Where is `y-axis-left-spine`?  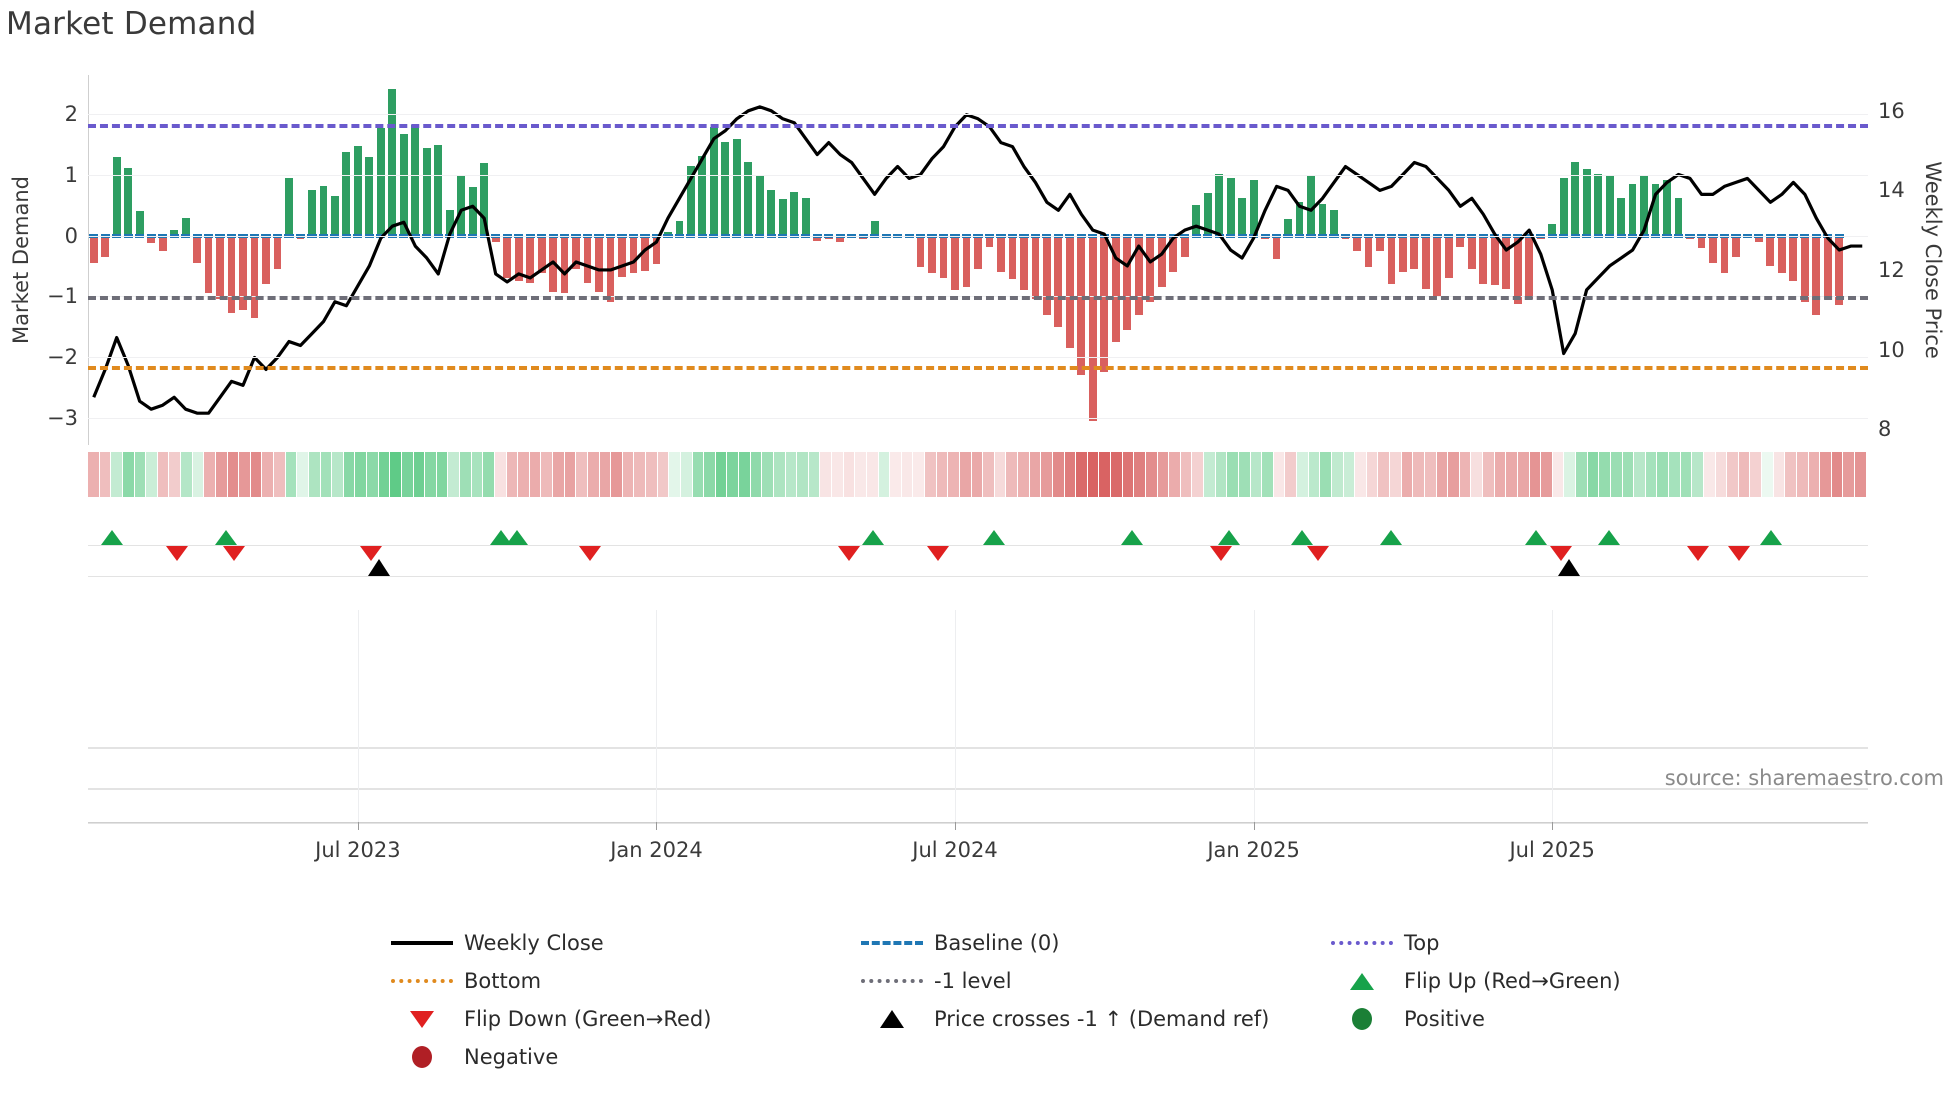 y-axis-left-spine is located at coordinates (88, 260).